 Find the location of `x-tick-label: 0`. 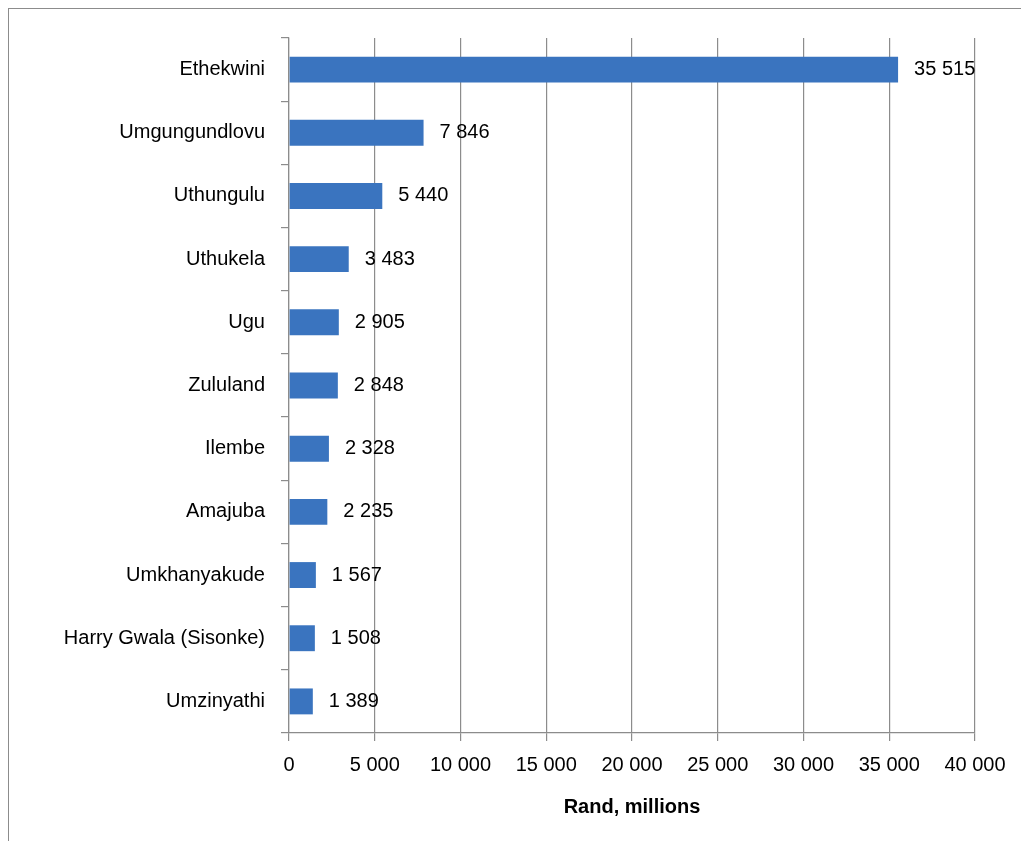

x-tick-label: 0 is located at coordinates (289, 763).